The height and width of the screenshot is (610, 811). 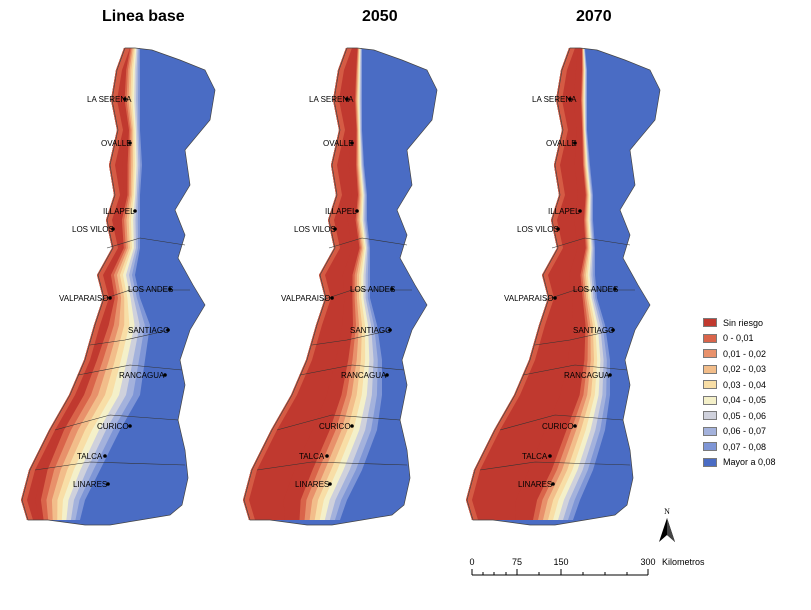 I want to click on scale-unit: Kilometros, so click(x=683, y=562).